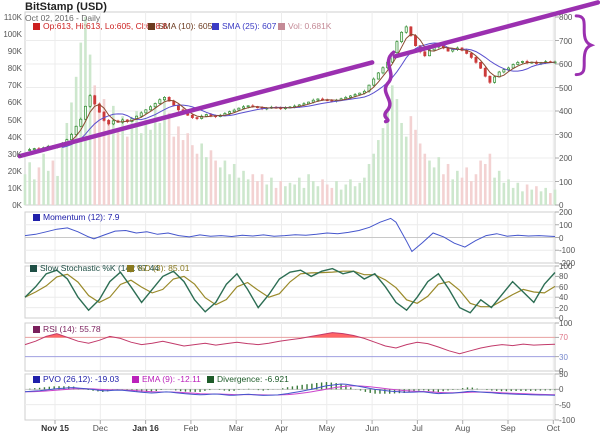  What do you see at coordinates (290, 292) in the screenshot?
I see `stochastic-panel-frame` at bounding box center [290, 292].